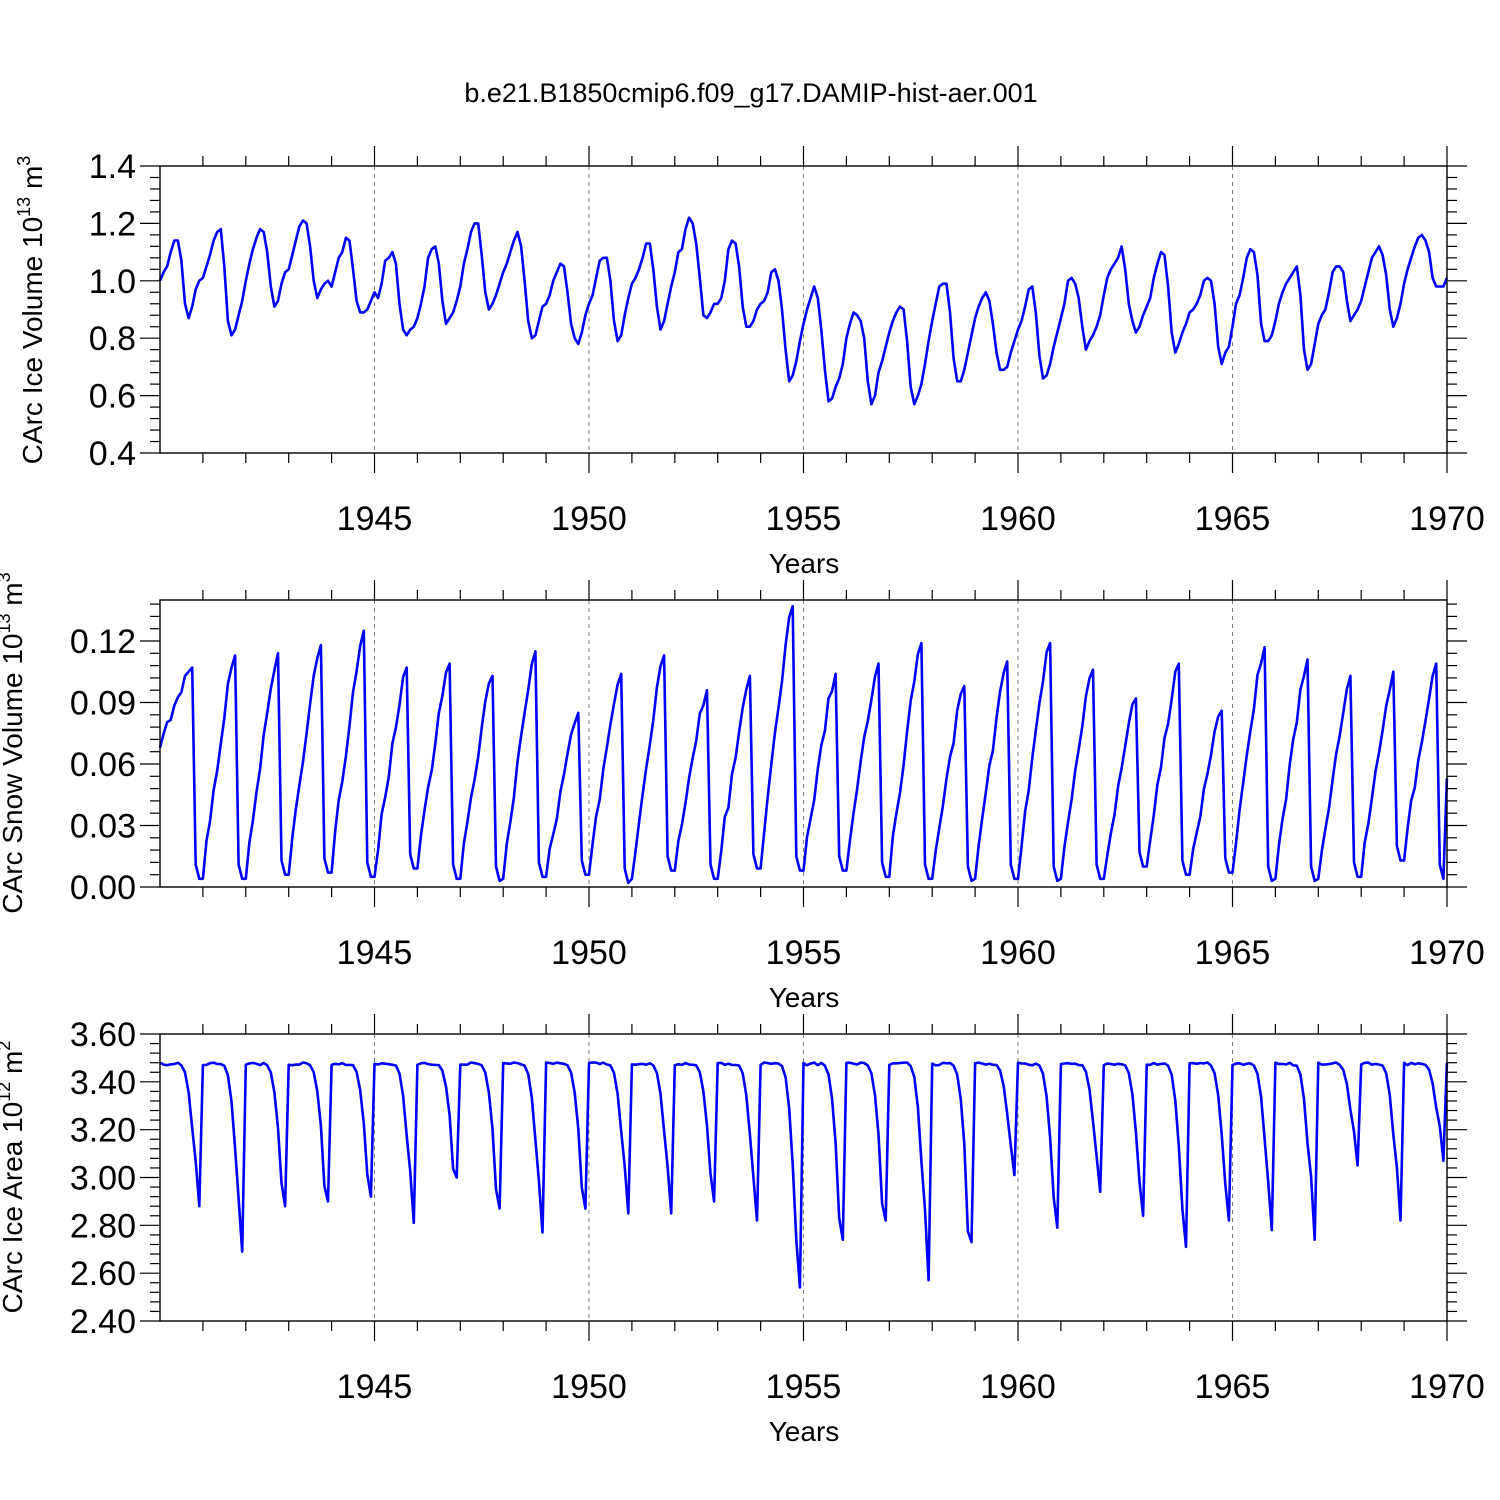 The image size is (1500, 1500). What do you see at coordinates (103, 1274) in the screenshot?
I see `y-tick-label: 2.60` at bounding box center [103, 1274].